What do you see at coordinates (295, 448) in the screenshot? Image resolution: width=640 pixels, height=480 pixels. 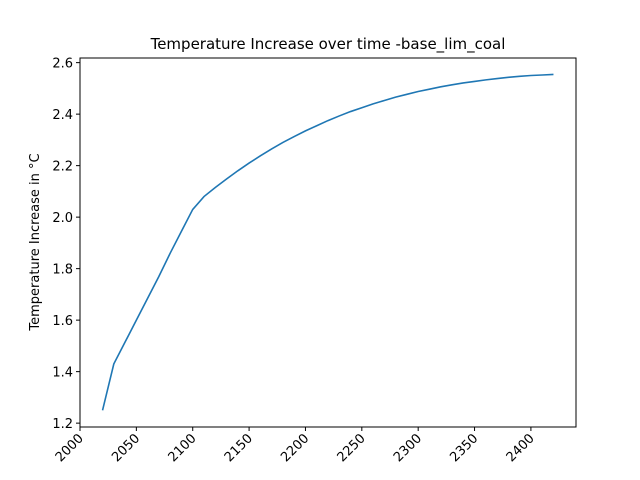 I see `x-tick-label: 2200` at bounding box center [295, 448].